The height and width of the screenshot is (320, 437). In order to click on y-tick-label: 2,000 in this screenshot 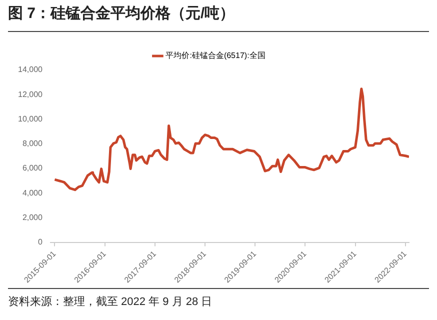, I will do `click(33, 217)`.